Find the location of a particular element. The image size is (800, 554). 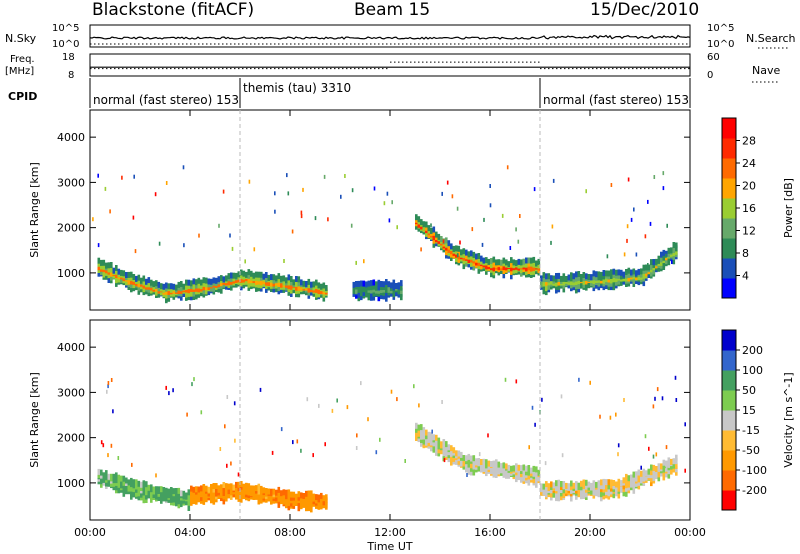

y-tick-label: 1000 is located at coordinates (71, 273).